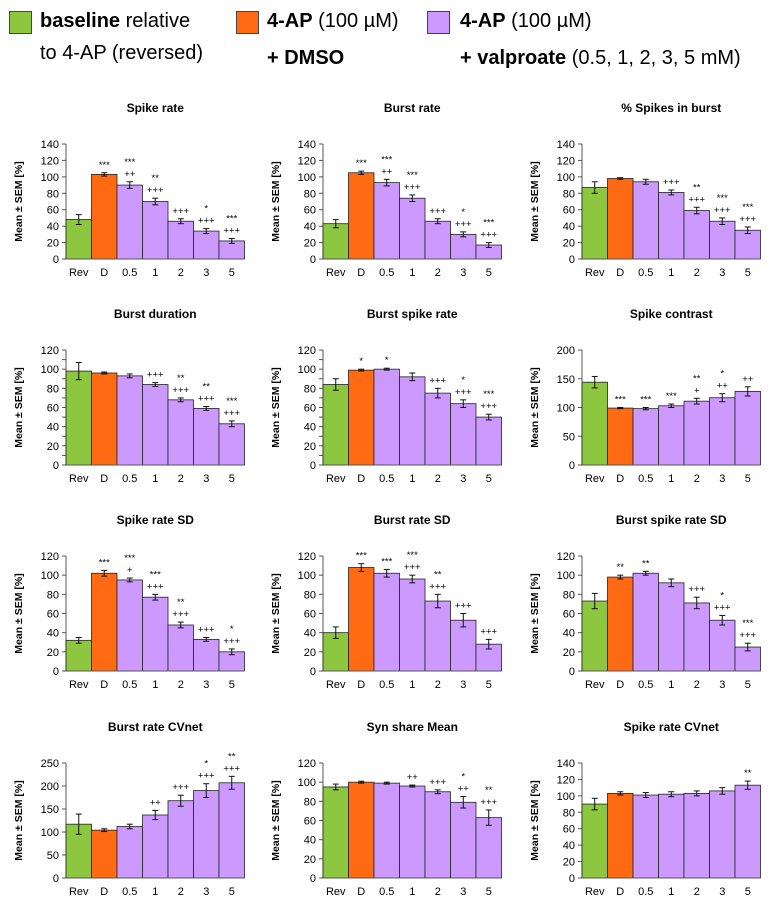 This screenshot has width=775, height=913. What do you see at coordinates (115, 21) in the screenshot?
I see `legend-label-baseline: baseline relative` at bounding box center [115, 21].